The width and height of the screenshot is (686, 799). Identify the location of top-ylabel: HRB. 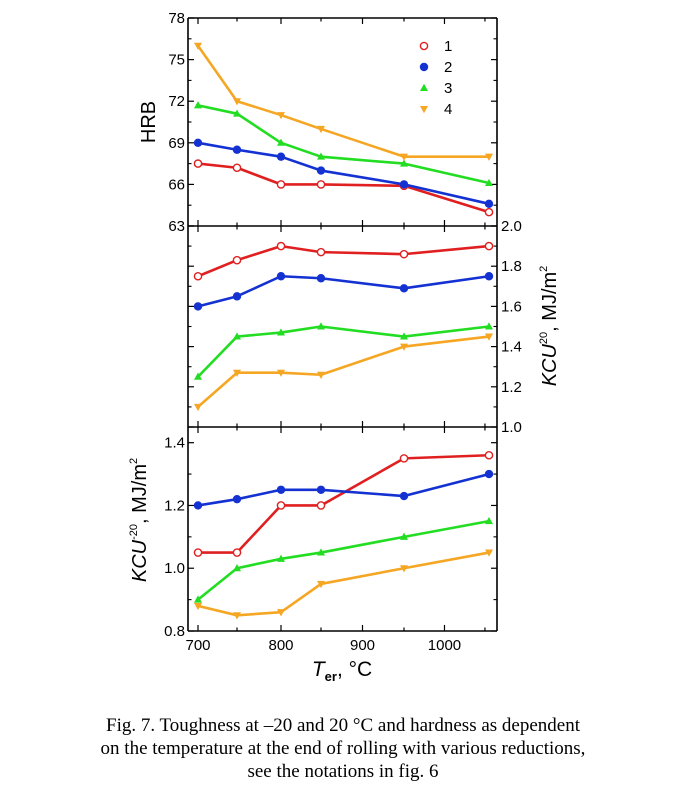
(149, 122).